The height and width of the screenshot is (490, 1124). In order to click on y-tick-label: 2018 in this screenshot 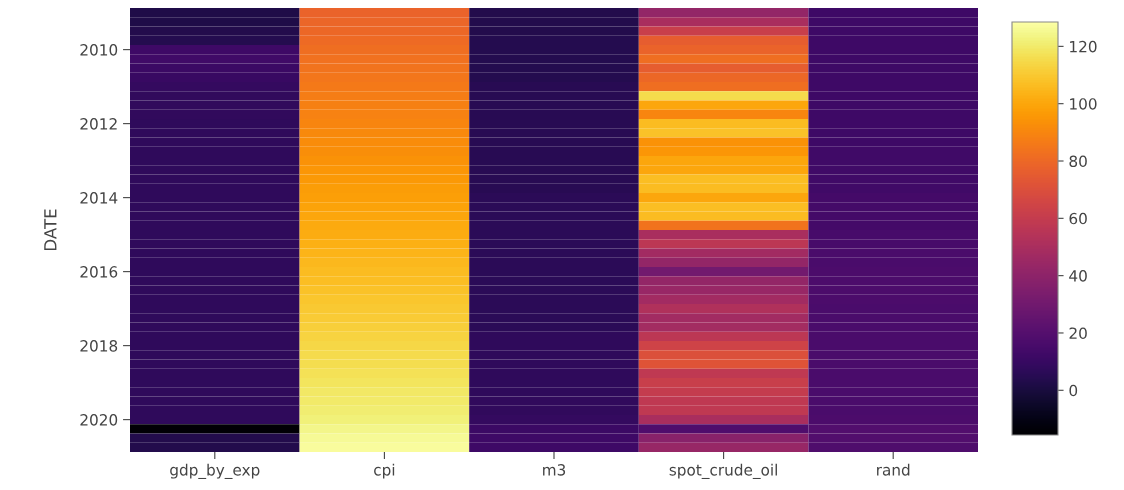, I will do `click(99, 346)`.